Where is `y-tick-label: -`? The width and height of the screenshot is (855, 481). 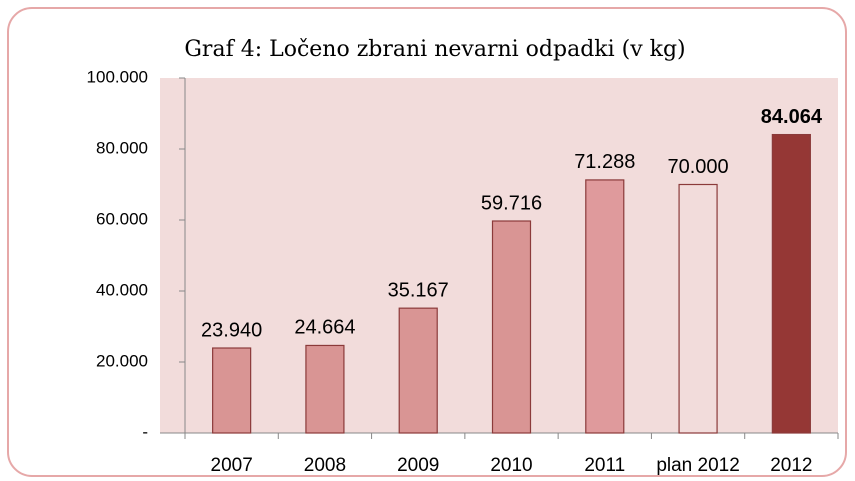 y-tick-label: - is located at coordinates (145, 431).